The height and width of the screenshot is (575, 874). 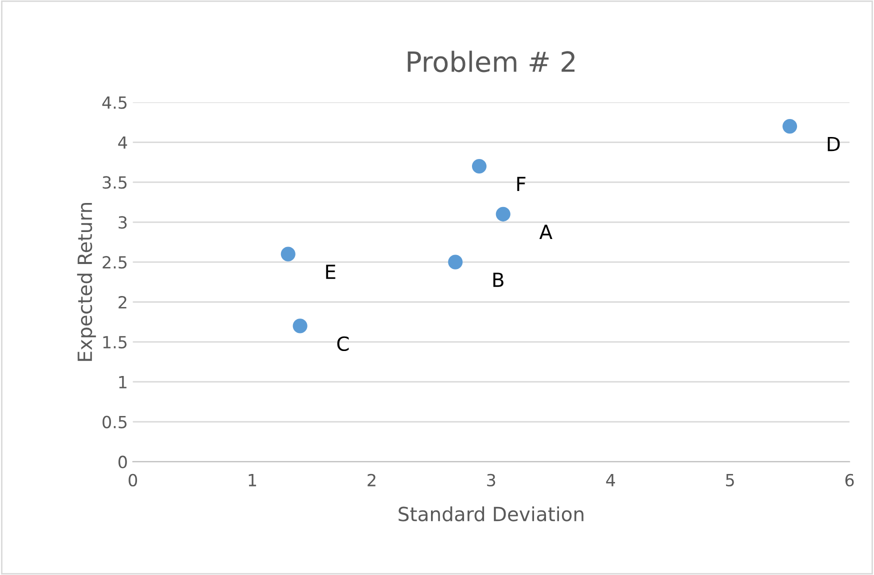 I want to click on y-tick-label: 3, so click(x=122, y=222).